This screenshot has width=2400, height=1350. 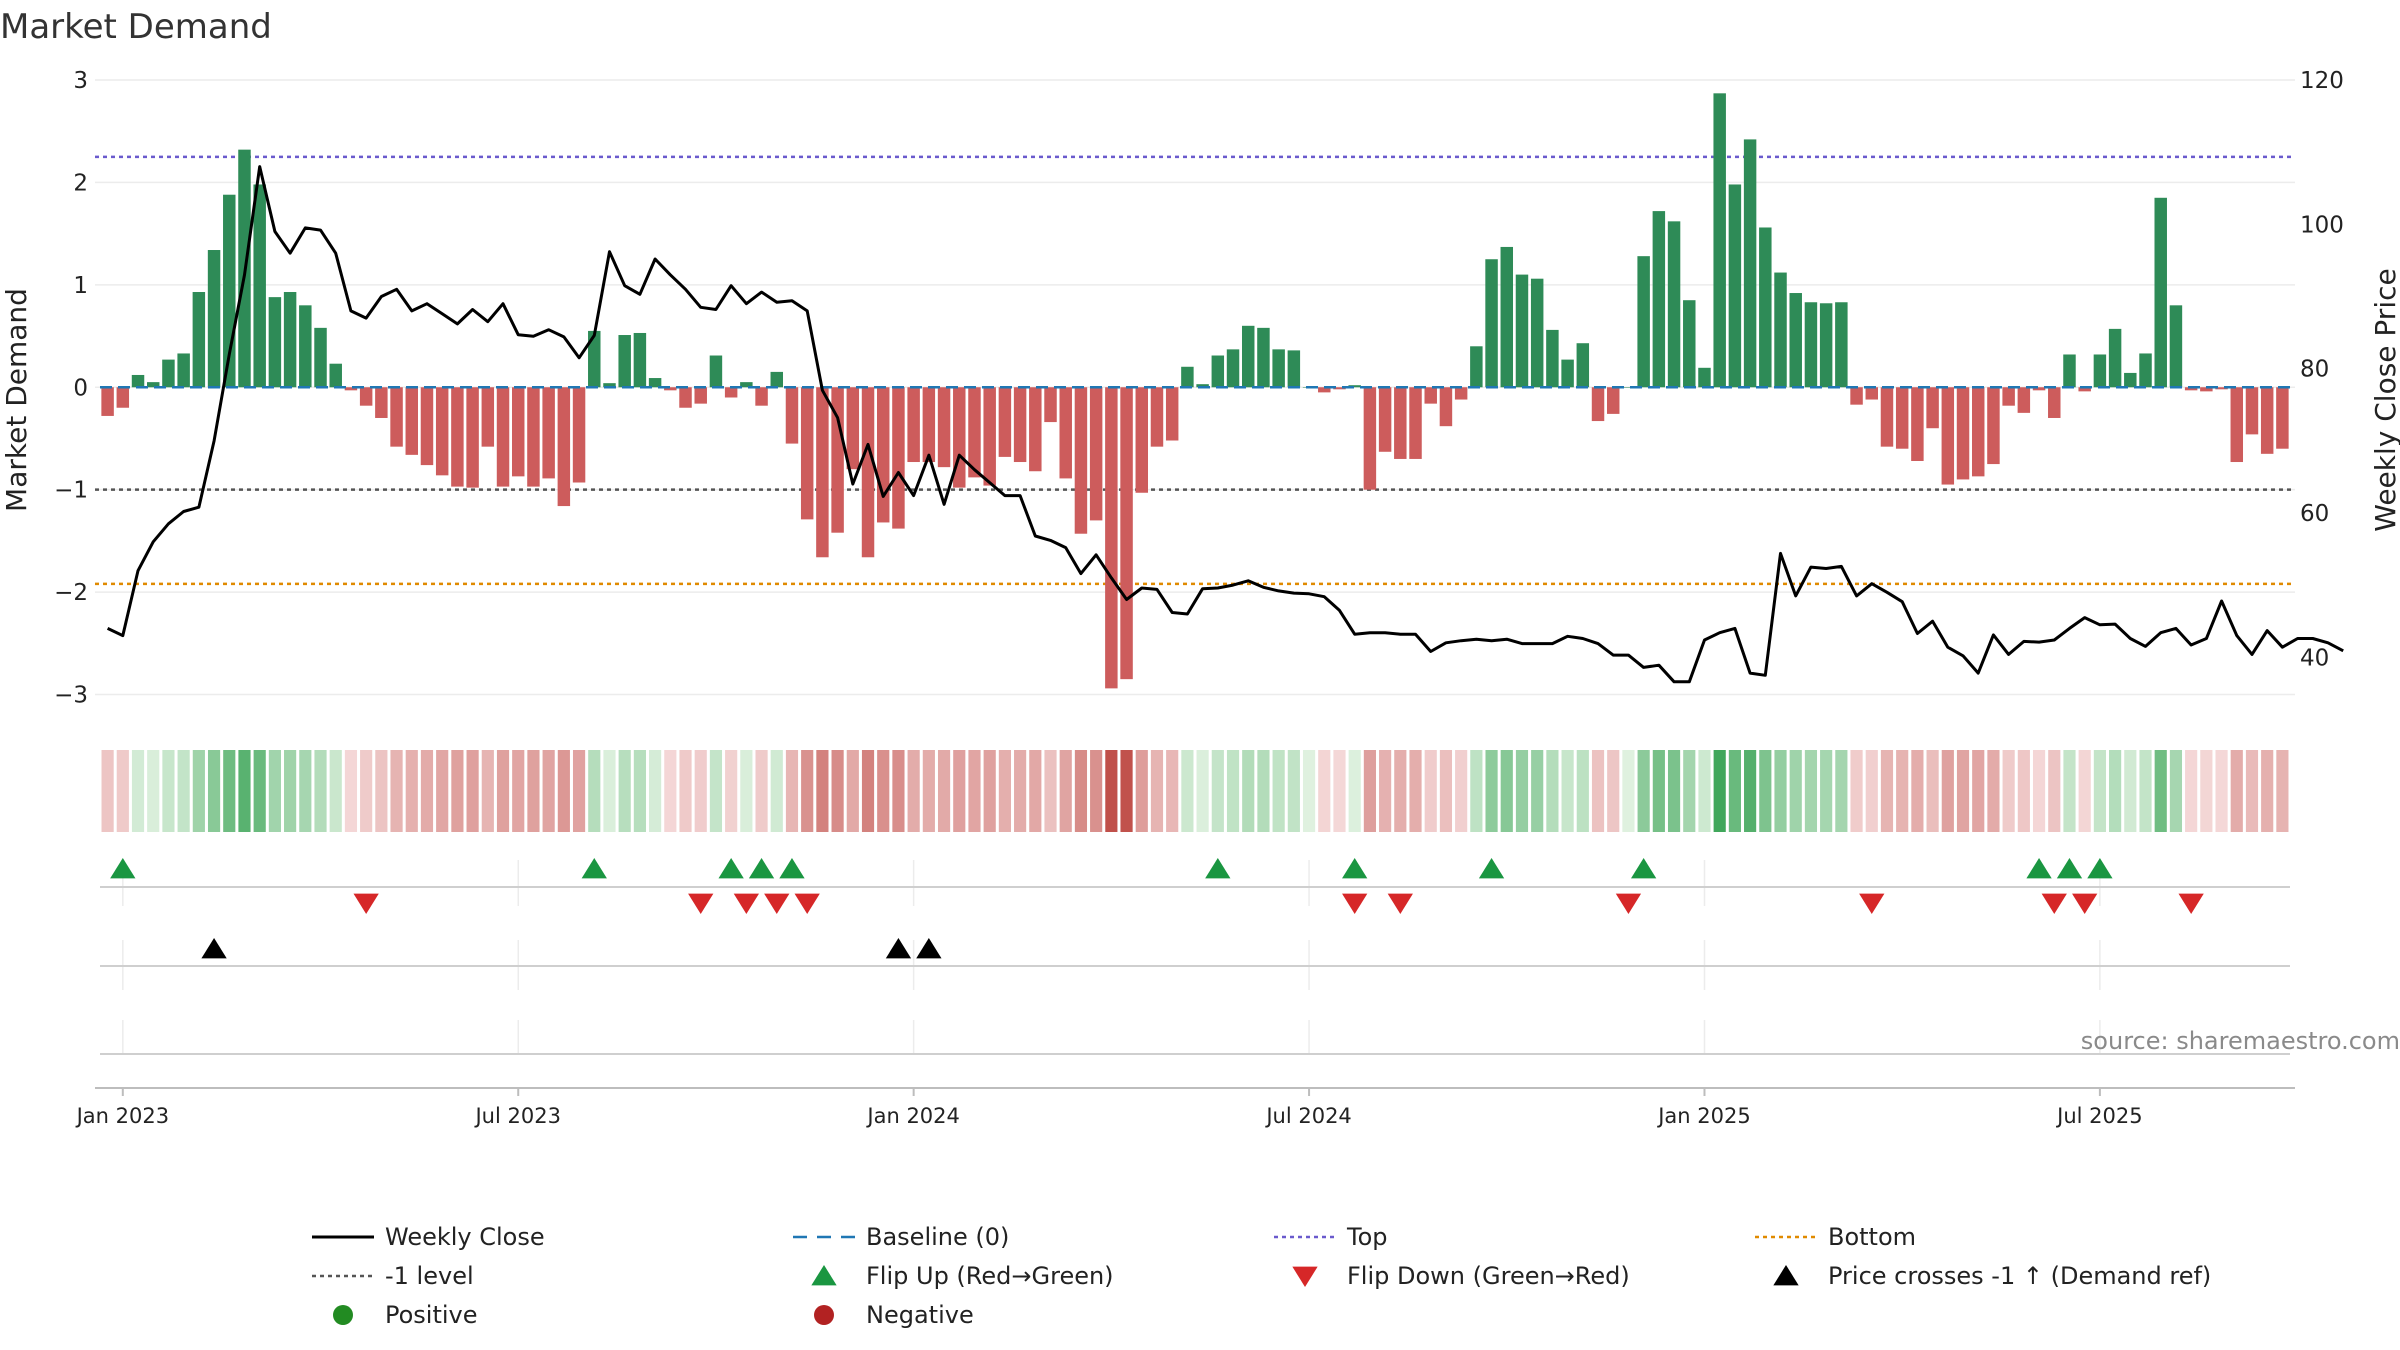 I want to click on legend-triangle-down-icon, so click(x=1305, y=1276).